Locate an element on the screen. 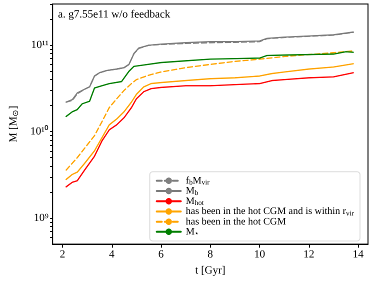 Image resolution: width=374 pixels, height=281 pixels. x-axis-title: t [Gyr] is located at coordinates (210, 270).